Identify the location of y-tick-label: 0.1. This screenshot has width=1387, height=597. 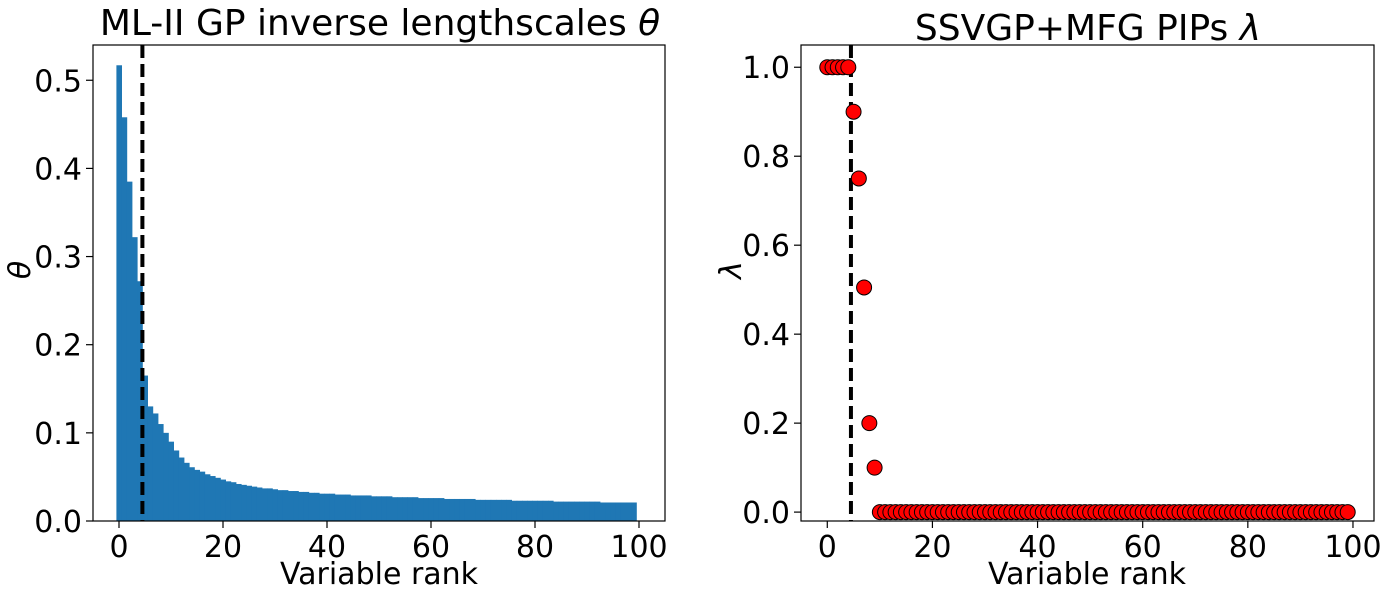
(58, 434).